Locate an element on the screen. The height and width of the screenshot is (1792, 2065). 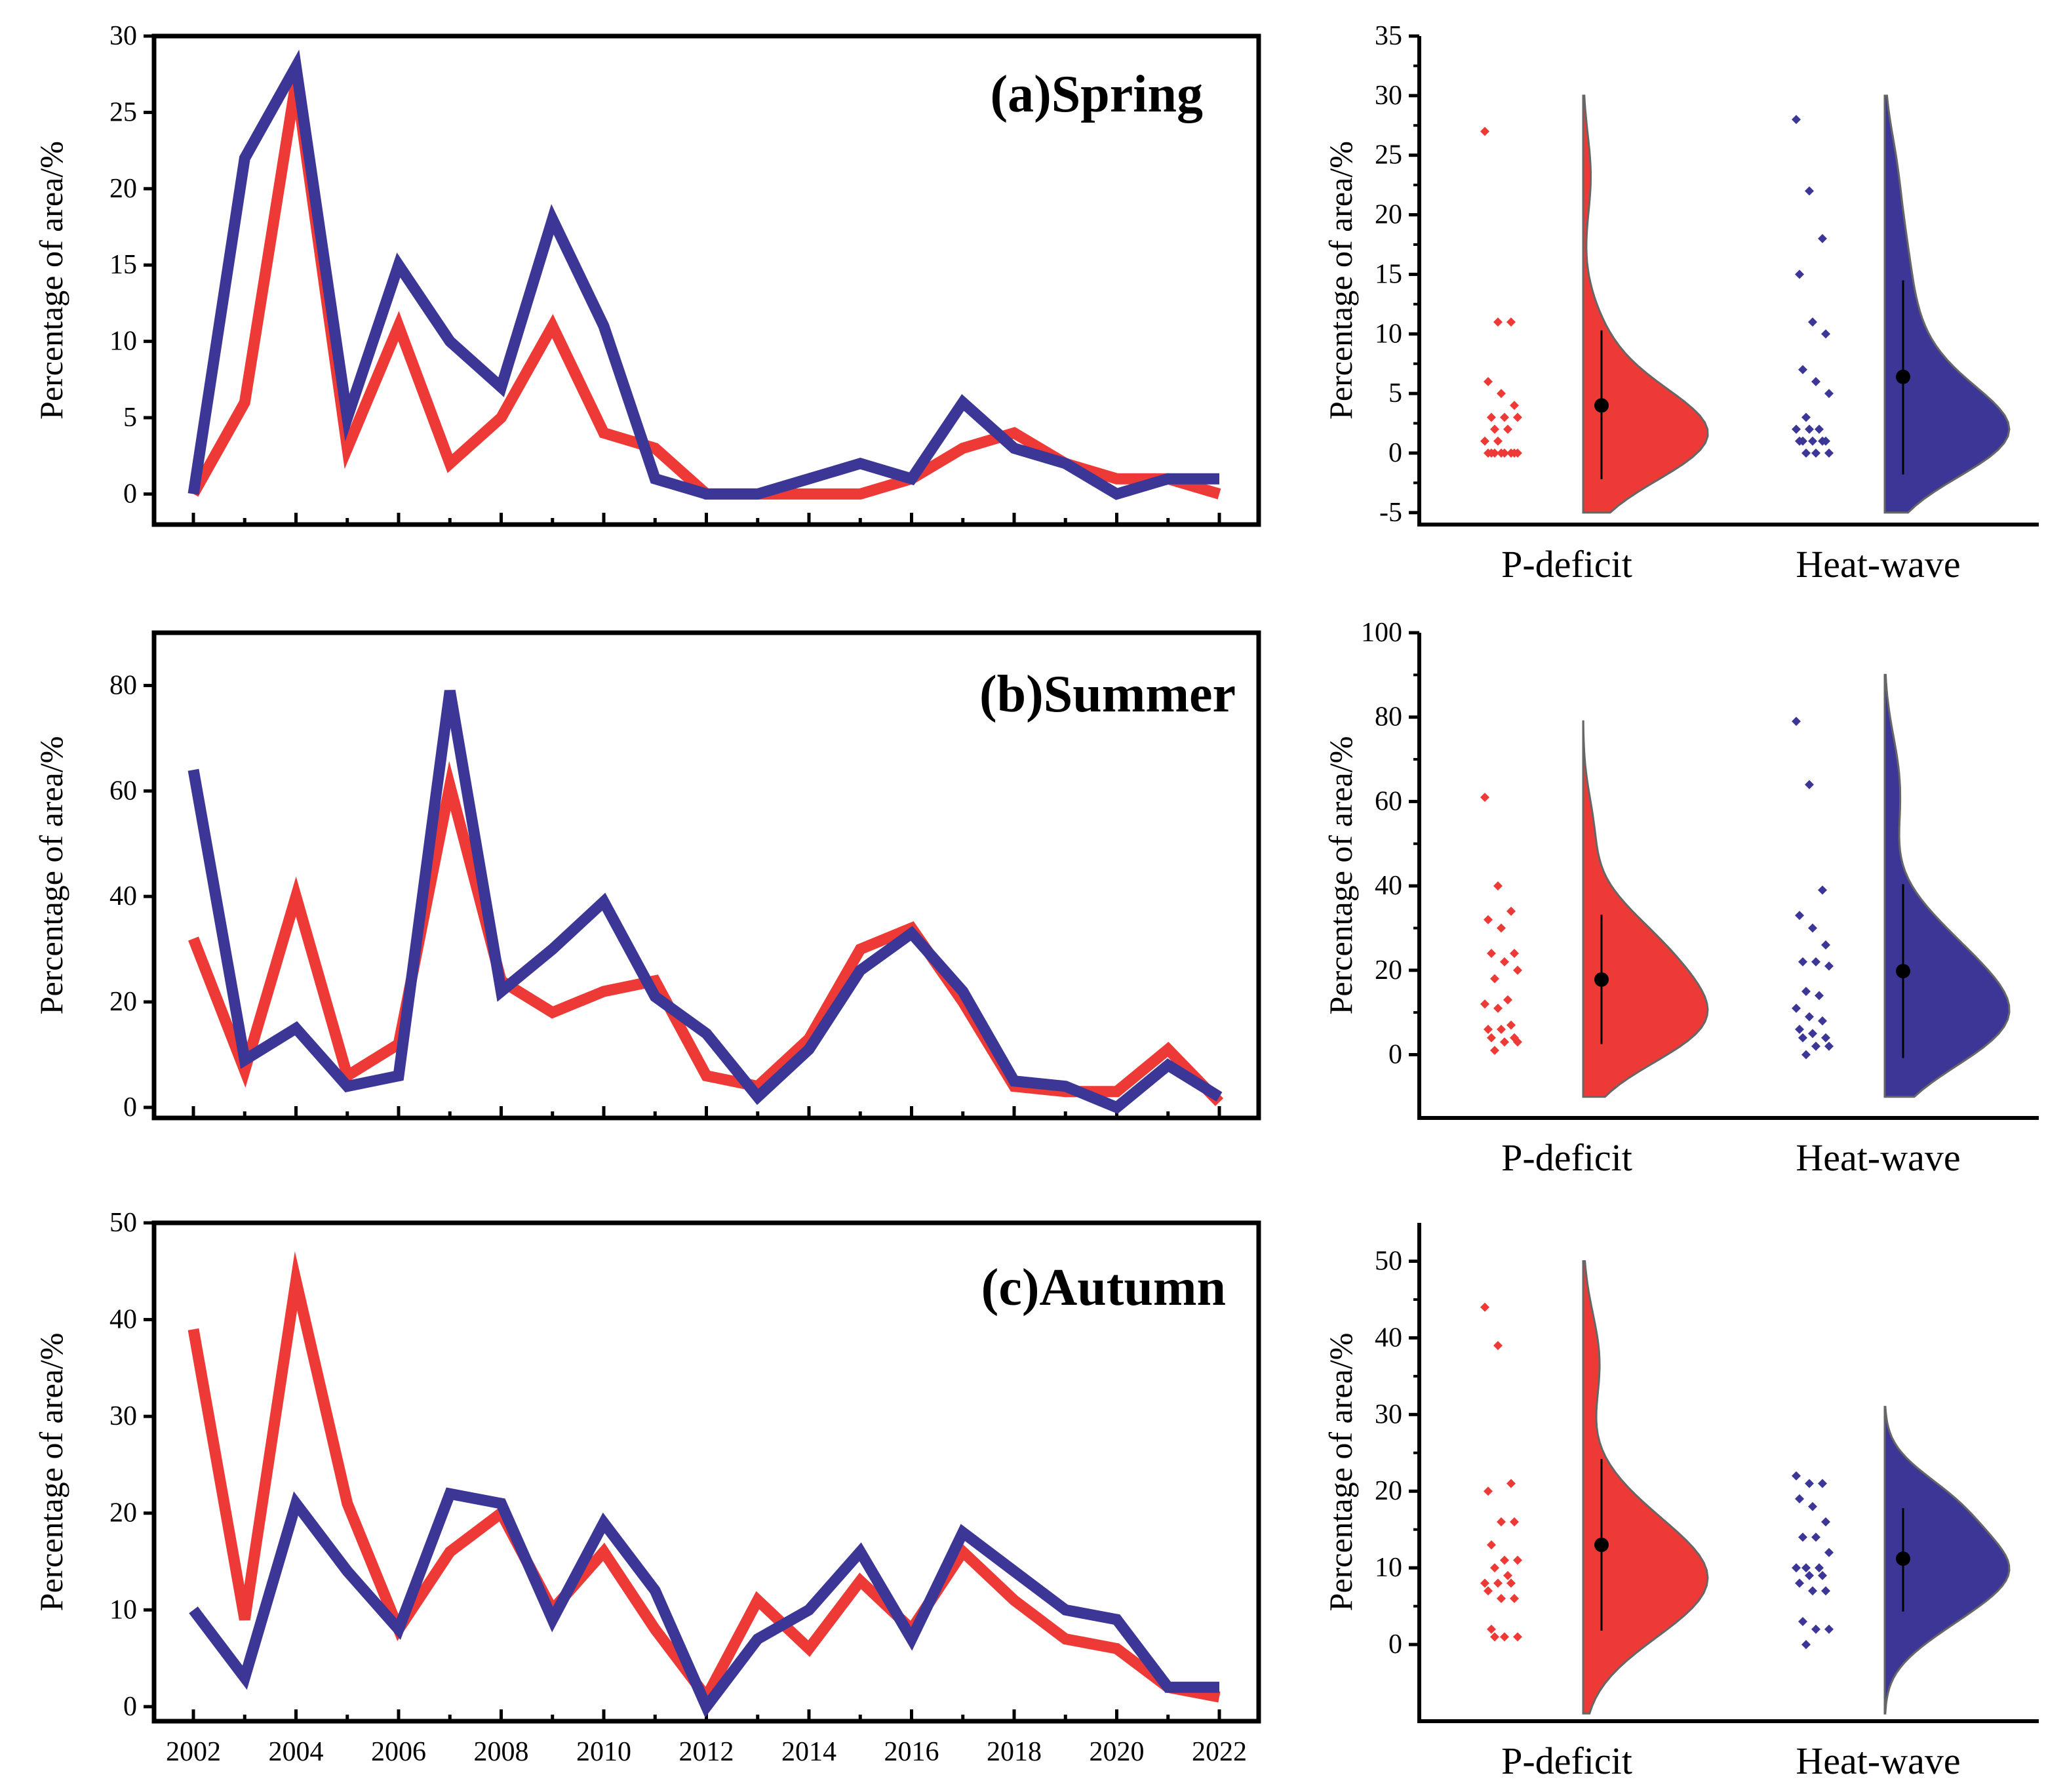
x-tick-label: 2010 is located at coordinates (603, 1752).